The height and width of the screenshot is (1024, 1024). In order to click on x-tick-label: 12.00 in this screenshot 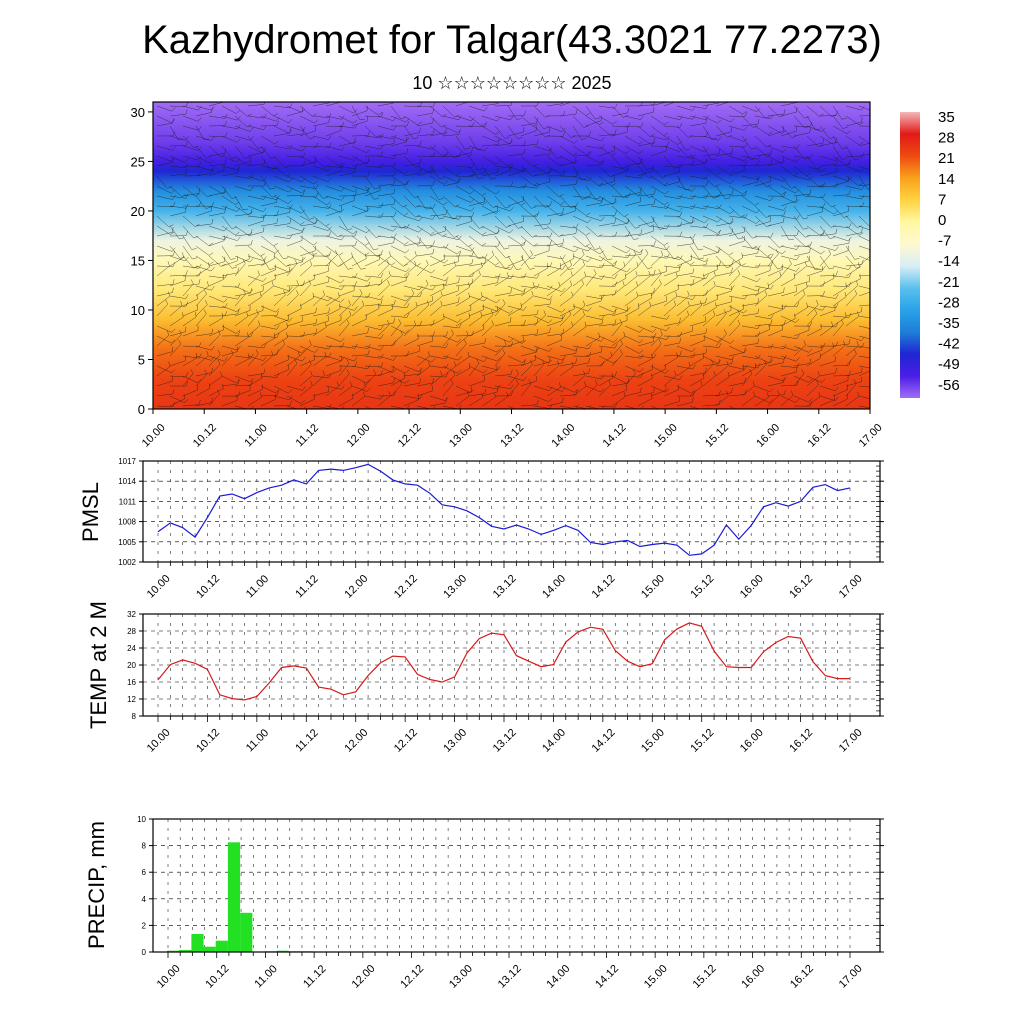, I will do `click(364, 977)`.